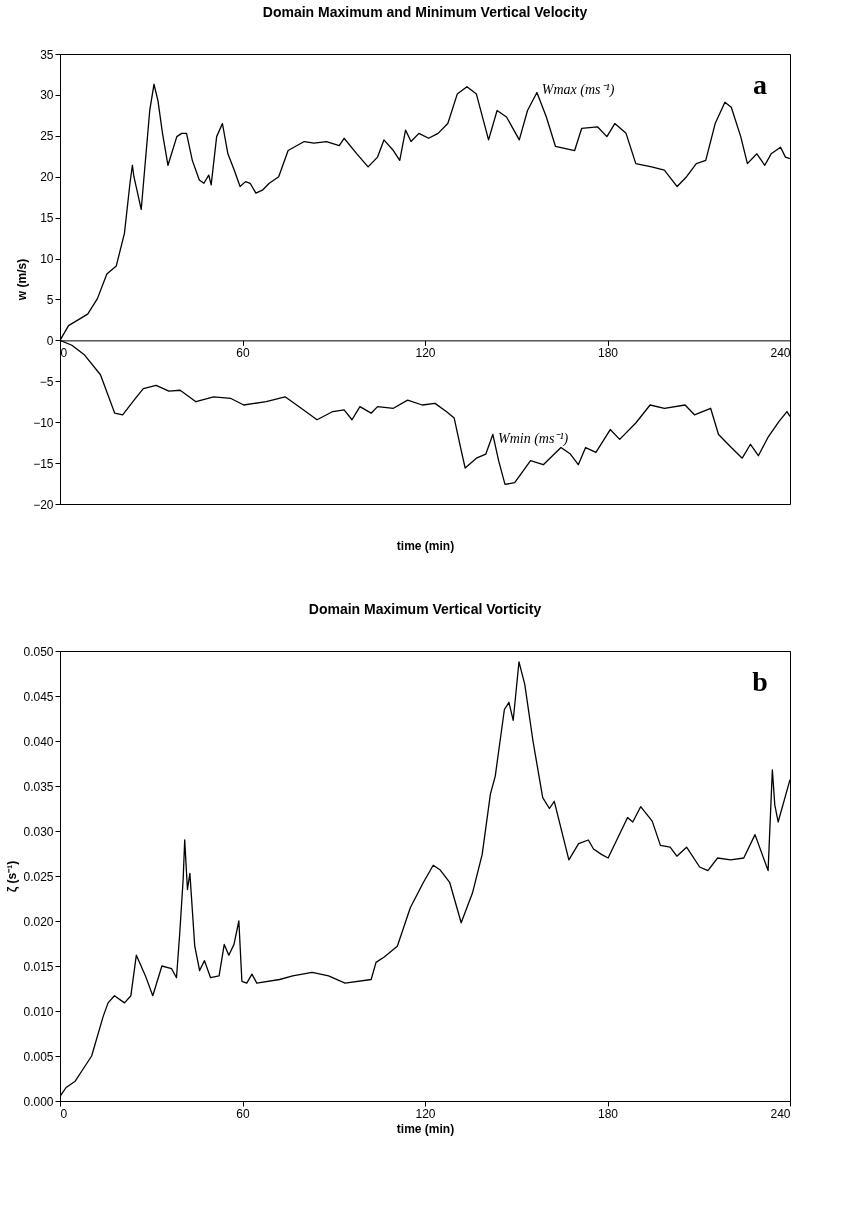 This screenshot has height=1213, width=863. Describe the element at coordinates (38, 1101) in the screenshot. I see `y-tick-label: 0.000` at that location.